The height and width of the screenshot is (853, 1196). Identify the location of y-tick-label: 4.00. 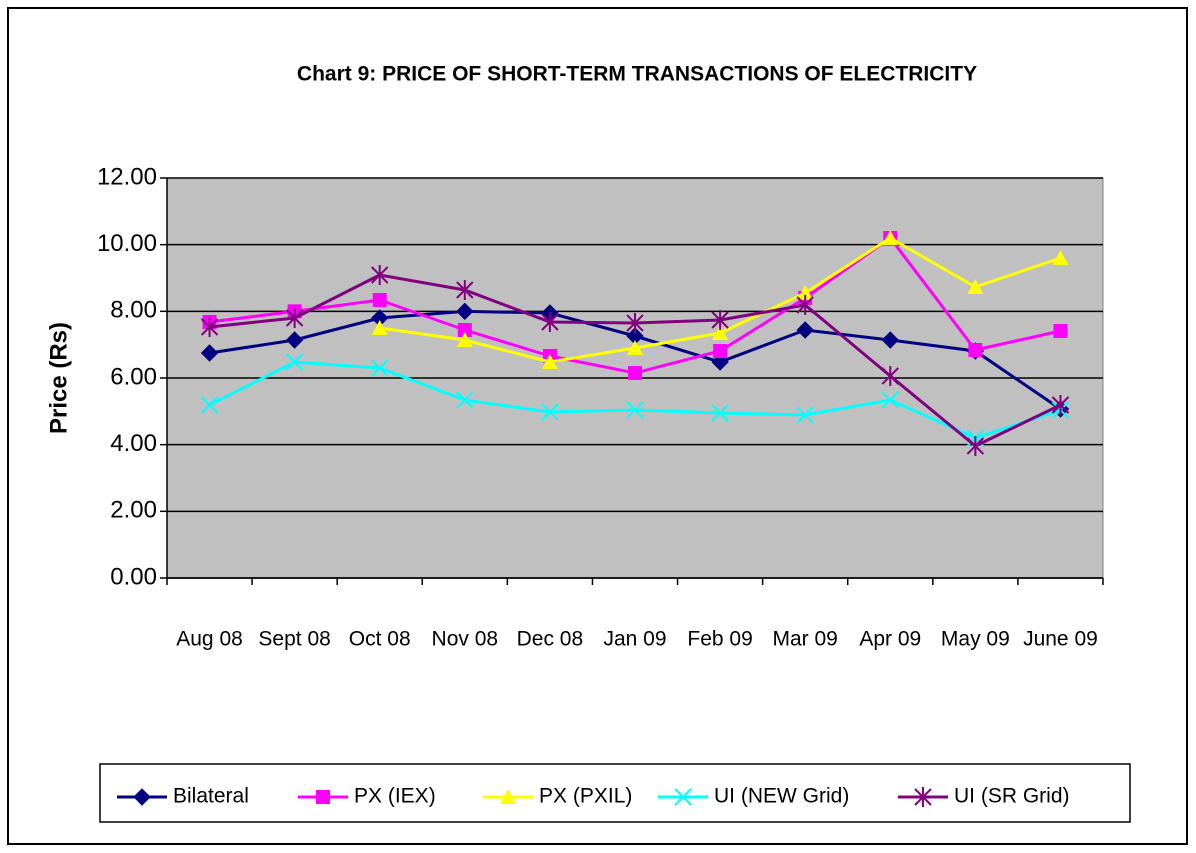
(133, 443).